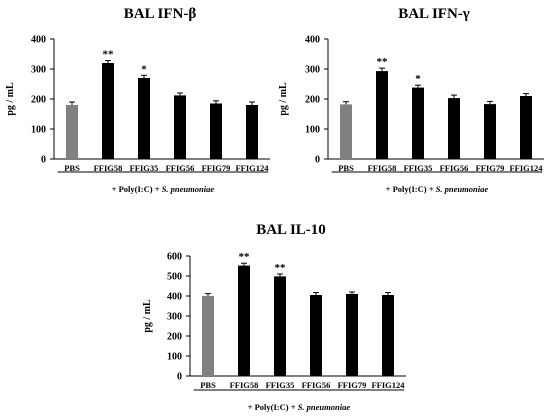 The height and width of the screenshot is (418, 550). I want to click on y-tick-label: 600, so click(174, 257).